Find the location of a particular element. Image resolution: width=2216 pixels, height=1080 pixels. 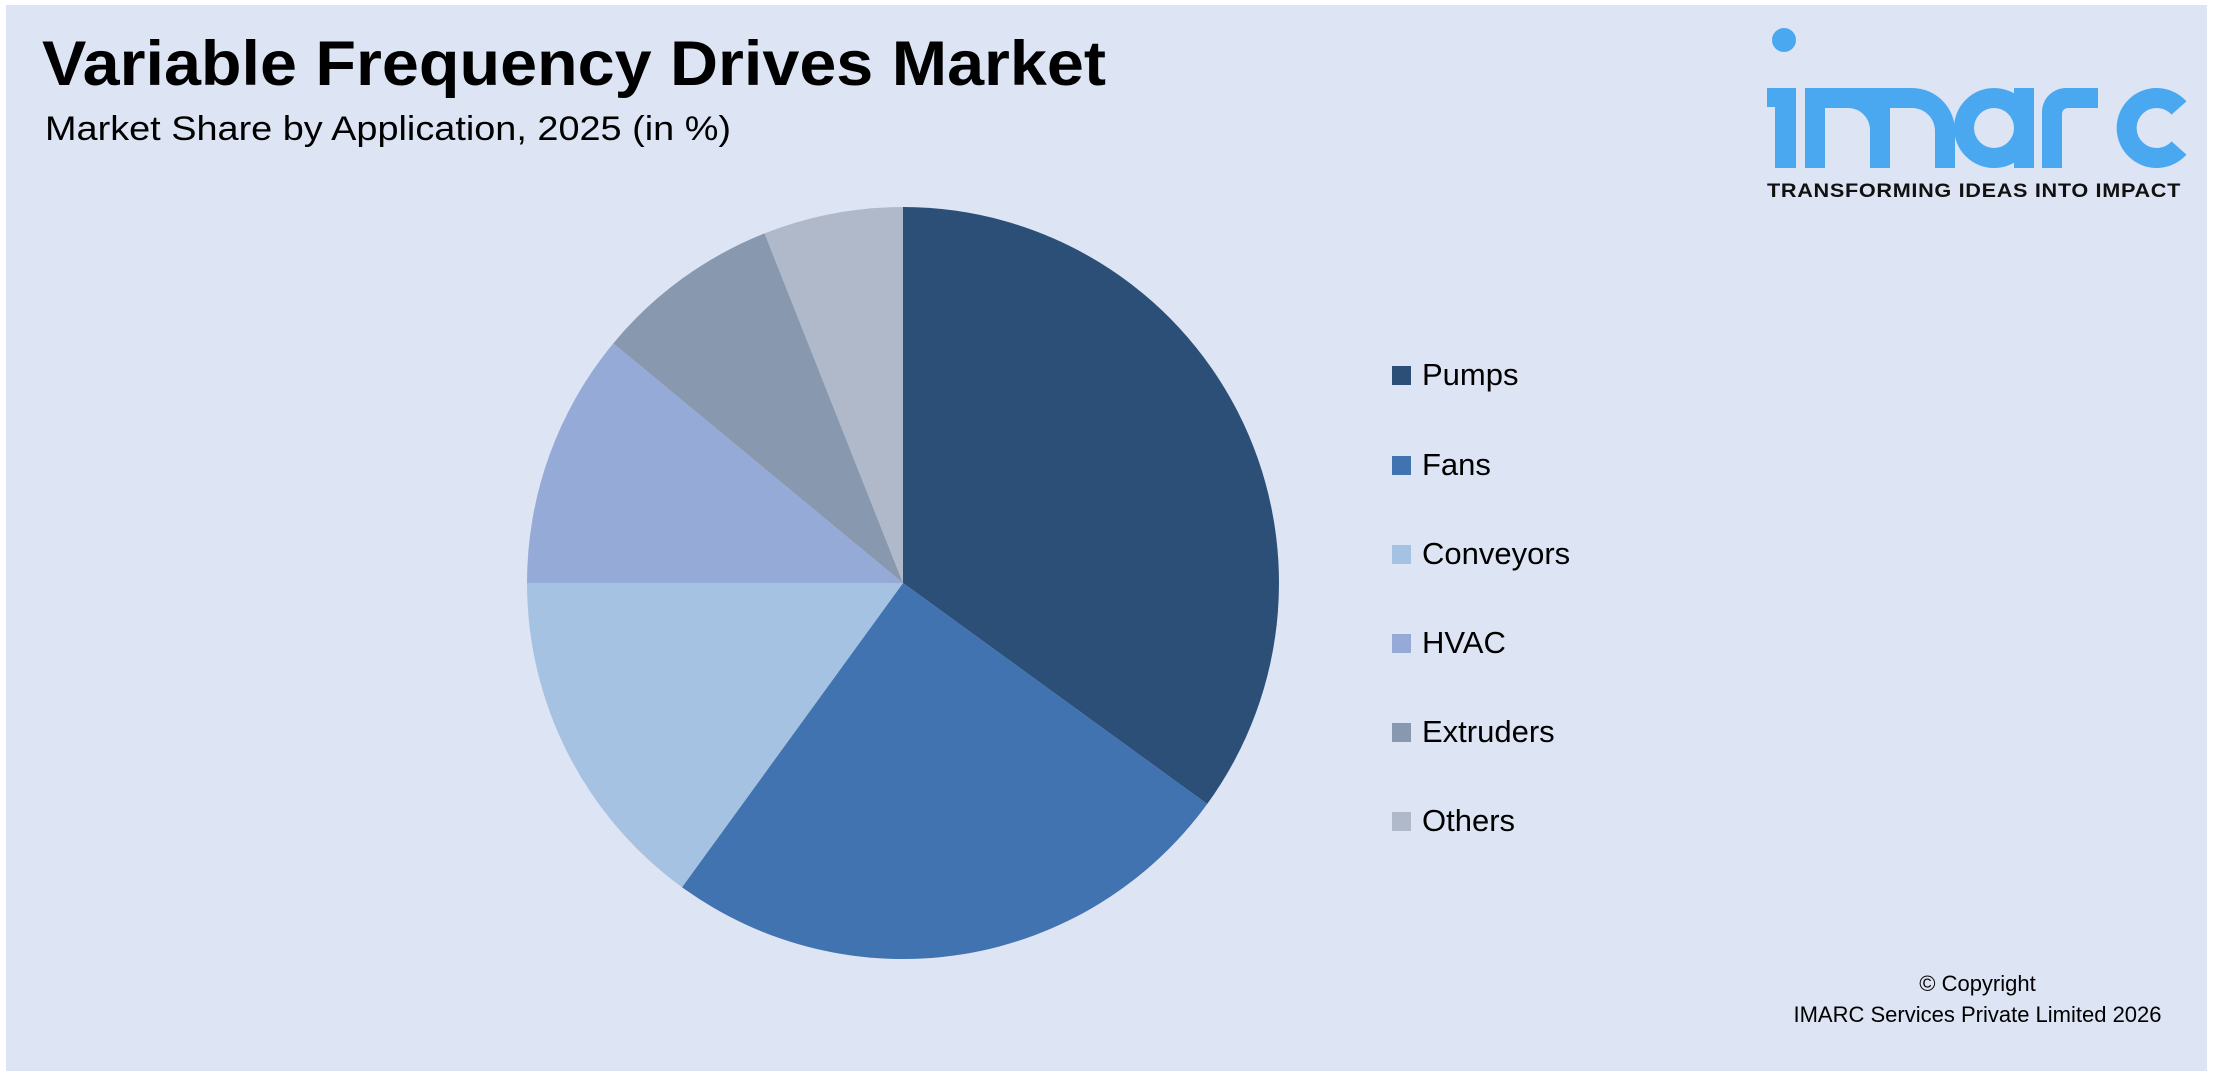

pie-slice-hvac: HVAC: 11% is located at coordinates (715, 463).